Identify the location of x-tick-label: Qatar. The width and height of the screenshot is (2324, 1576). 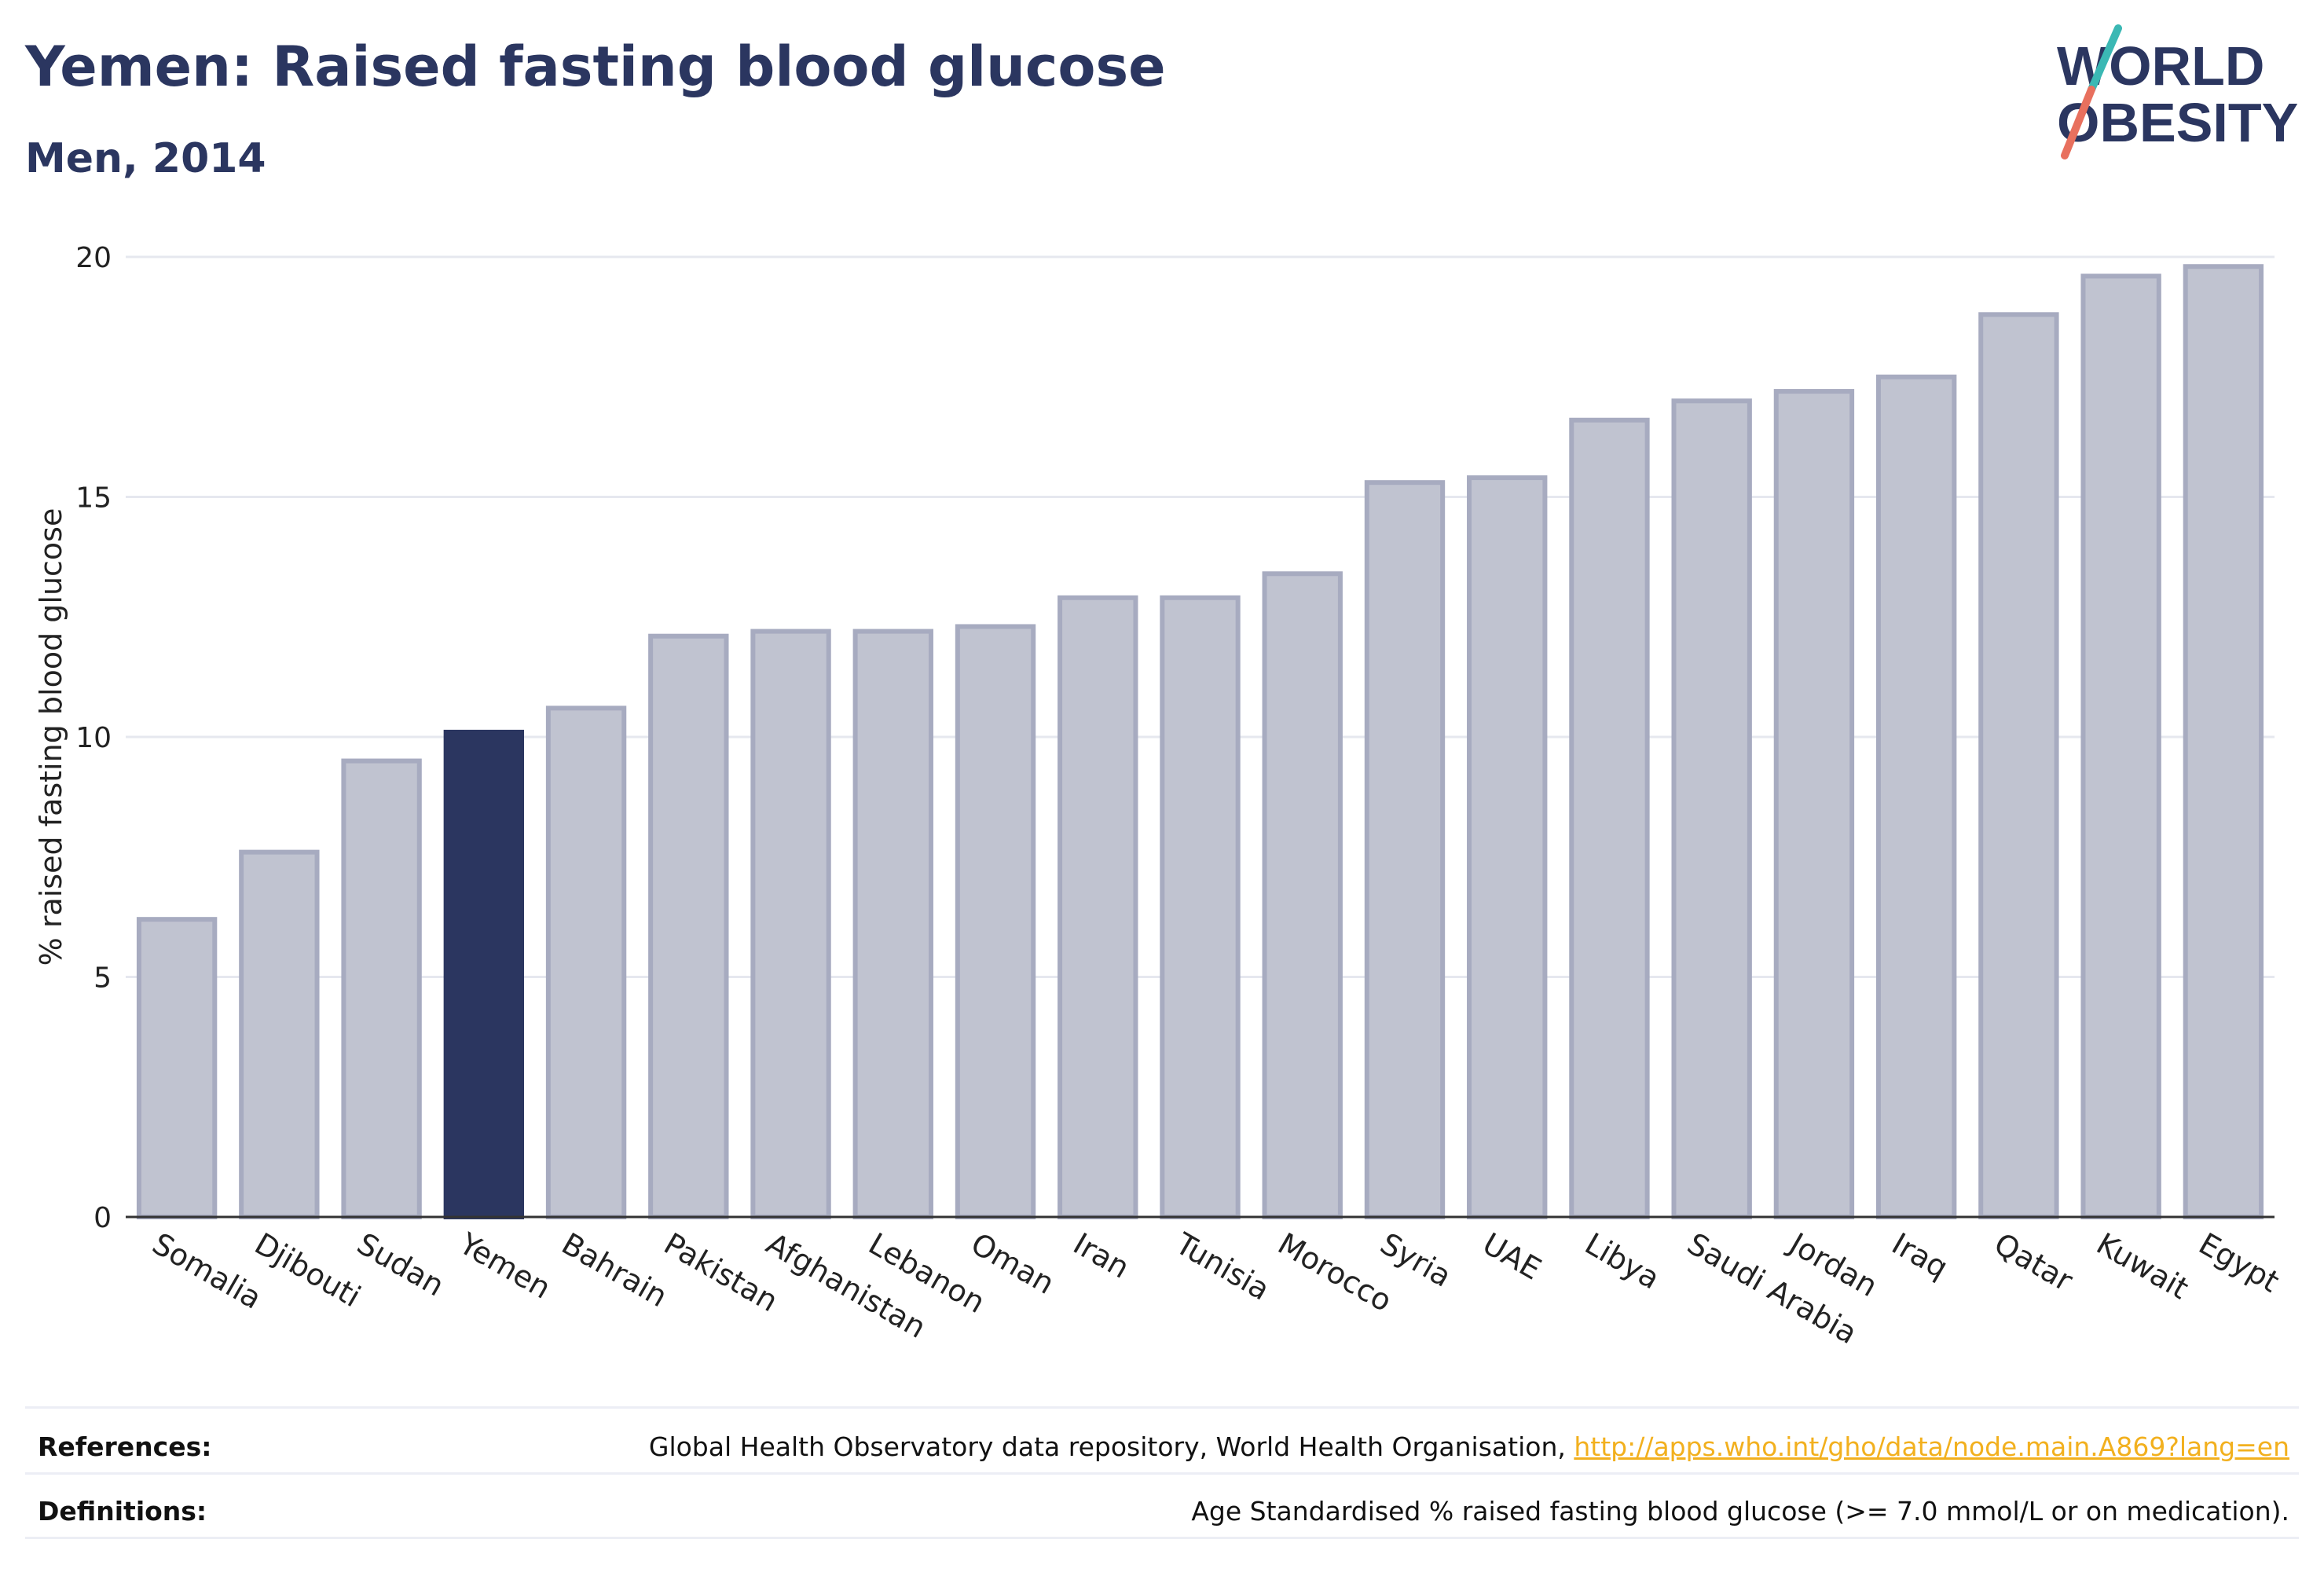
(2034, 1262).